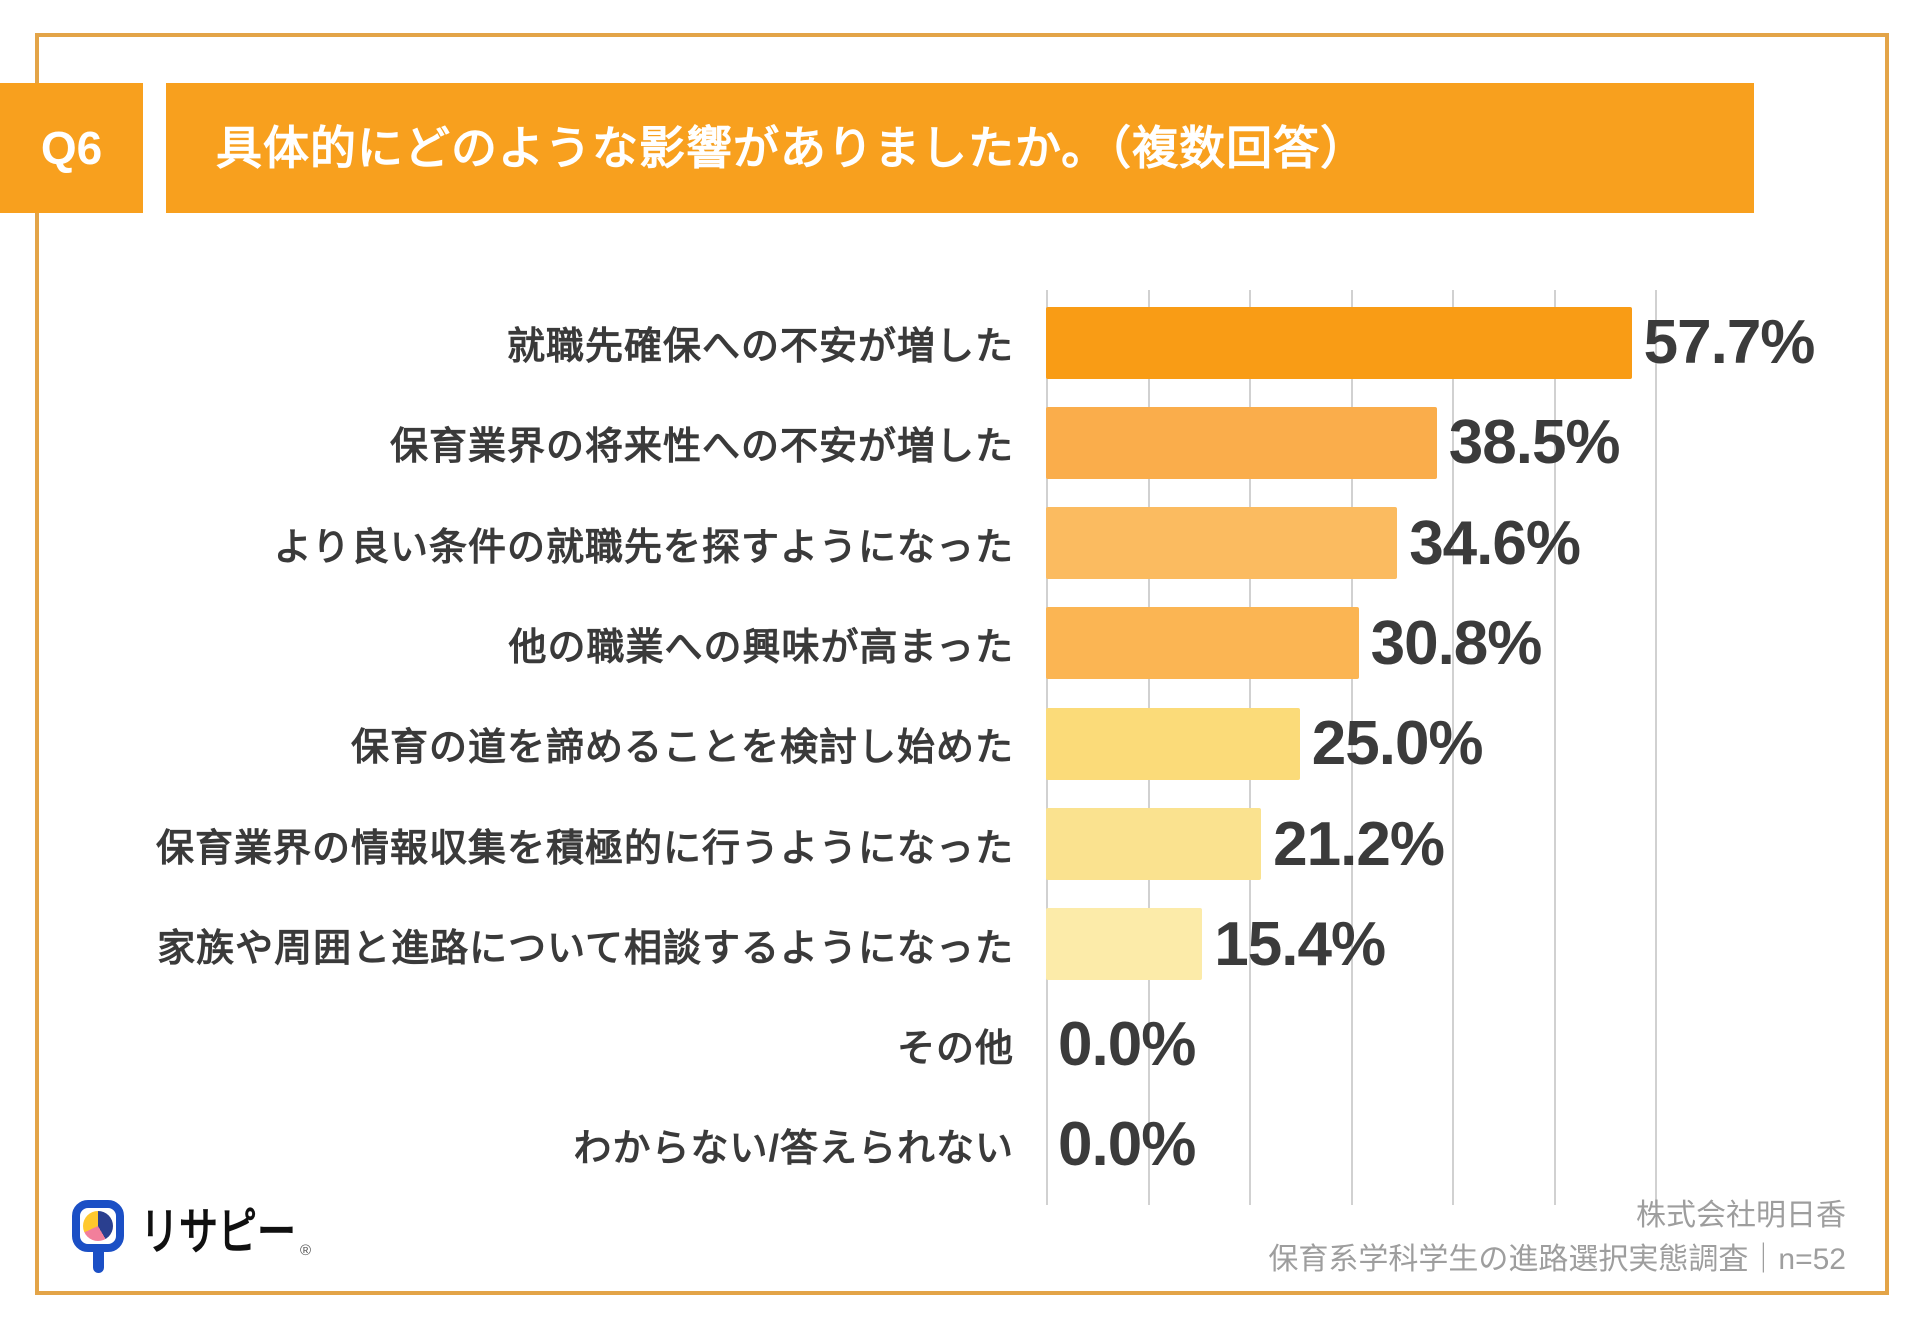  What do you see at coordinates (1557, 1238) in the screenshot?
I see `source-credit: 株式会社明日香 保育系学科学生の進路選択実態調査｜n=52` at bounding box center [1557, 1238].